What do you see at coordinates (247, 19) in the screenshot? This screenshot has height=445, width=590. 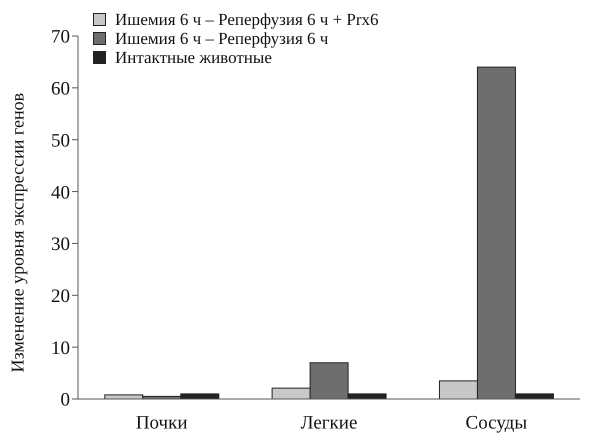 I see `legend-label: Ишемия 6 ч – Реперфузия 6 ч + Prx6` at bounding box center [247, 19].